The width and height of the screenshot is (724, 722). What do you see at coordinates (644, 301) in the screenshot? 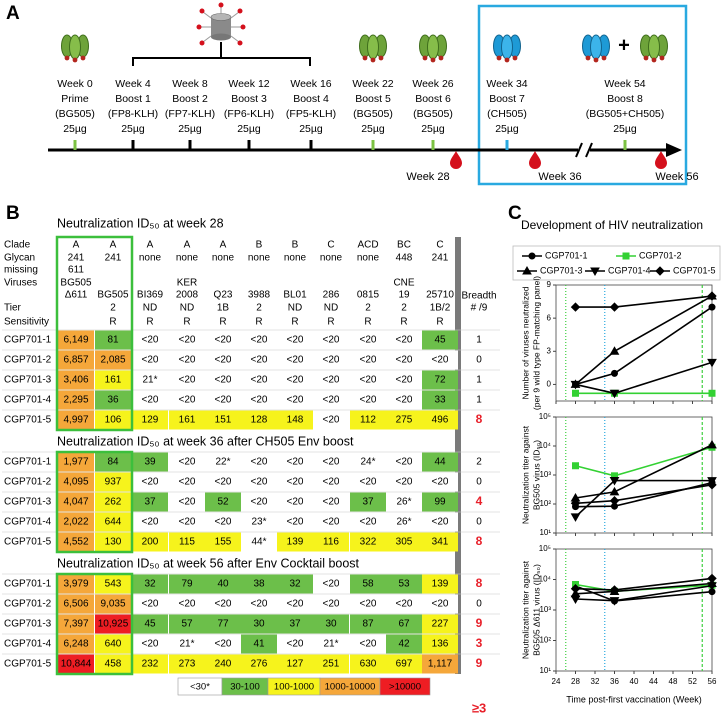
I see `series-line` at bounding box center [644, 301].